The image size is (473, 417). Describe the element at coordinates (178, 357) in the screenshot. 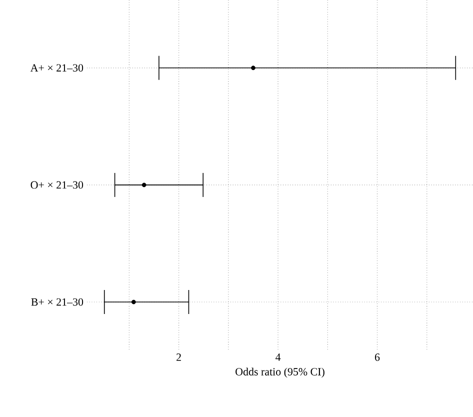

I see `x-tick-label: 2` at that location.